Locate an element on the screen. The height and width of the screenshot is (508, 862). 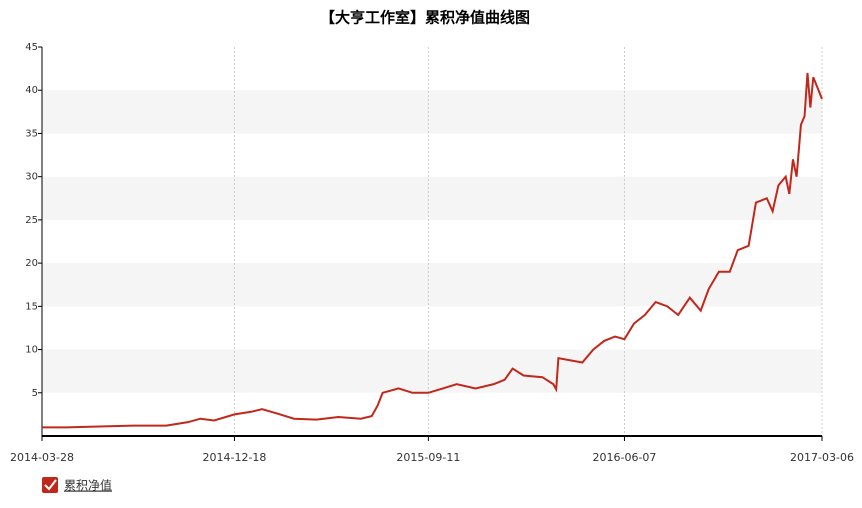
y-tick-label: 25 is located at coordinates (31, 220).